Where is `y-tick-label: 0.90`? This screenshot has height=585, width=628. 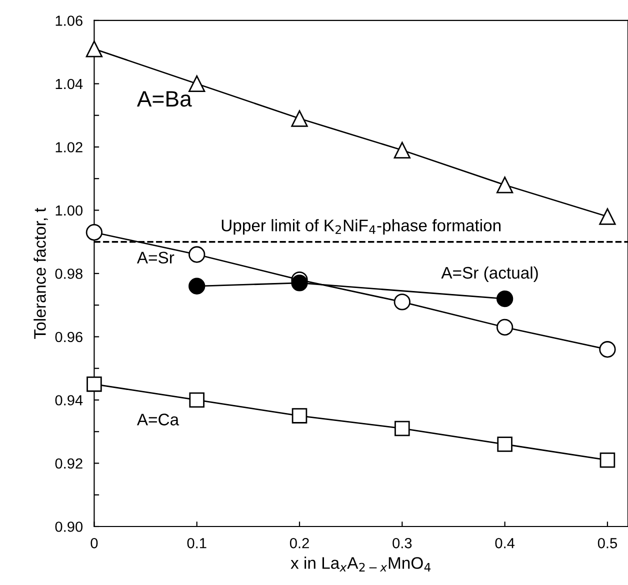 y-tick-label: 0.90 is located at coordinates (69, 527).